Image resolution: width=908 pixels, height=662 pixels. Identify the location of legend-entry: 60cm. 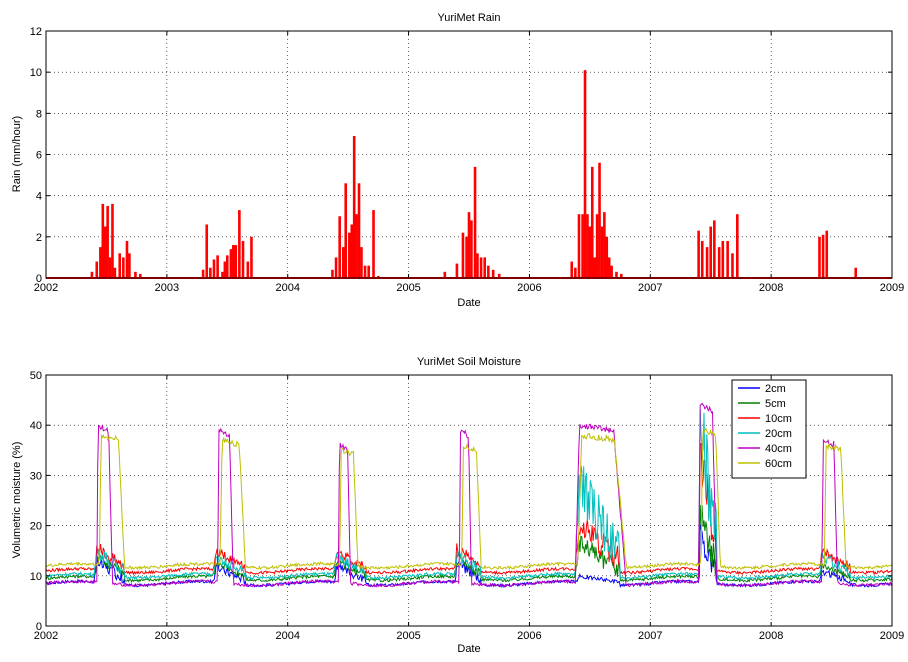
(778, 464).